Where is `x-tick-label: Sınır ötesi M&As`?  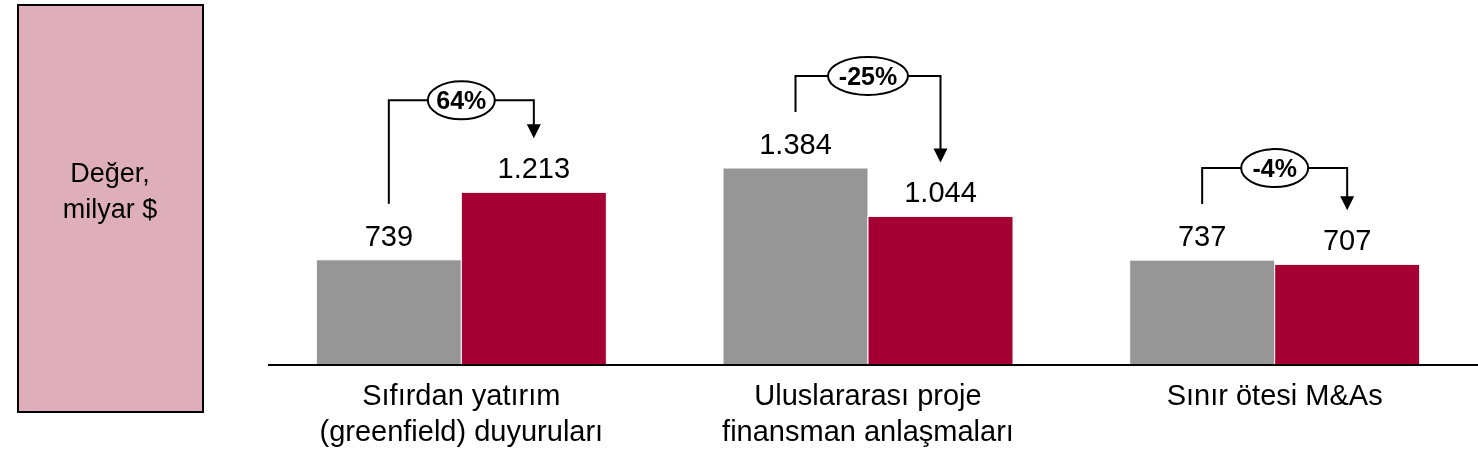 x-tick-label: Sınır ötesi M&As is located at coordinates (1274, 395).